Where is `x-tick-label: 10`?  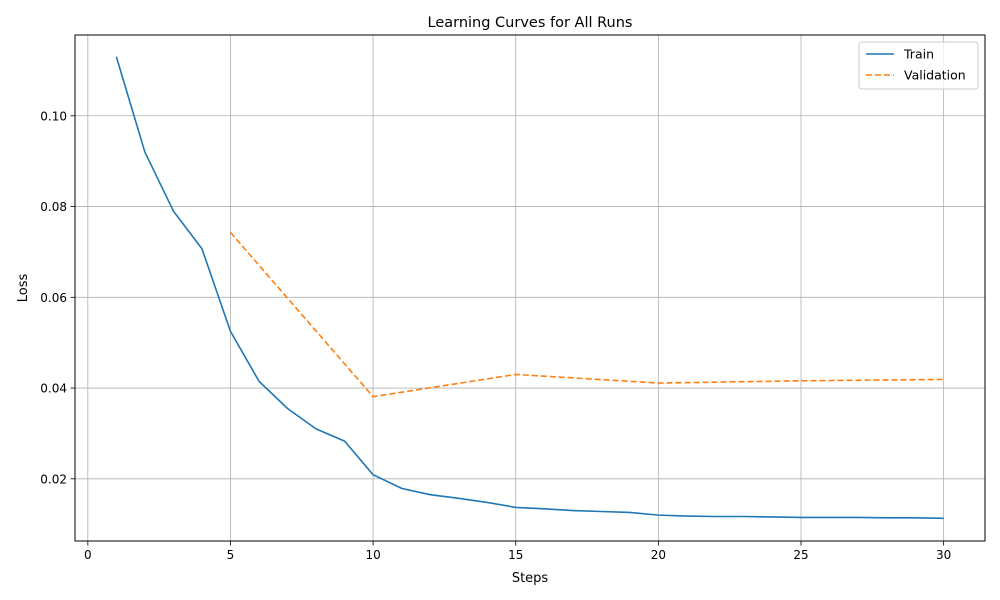 x-tick-label: 10 is located at coordinates (372, 555).